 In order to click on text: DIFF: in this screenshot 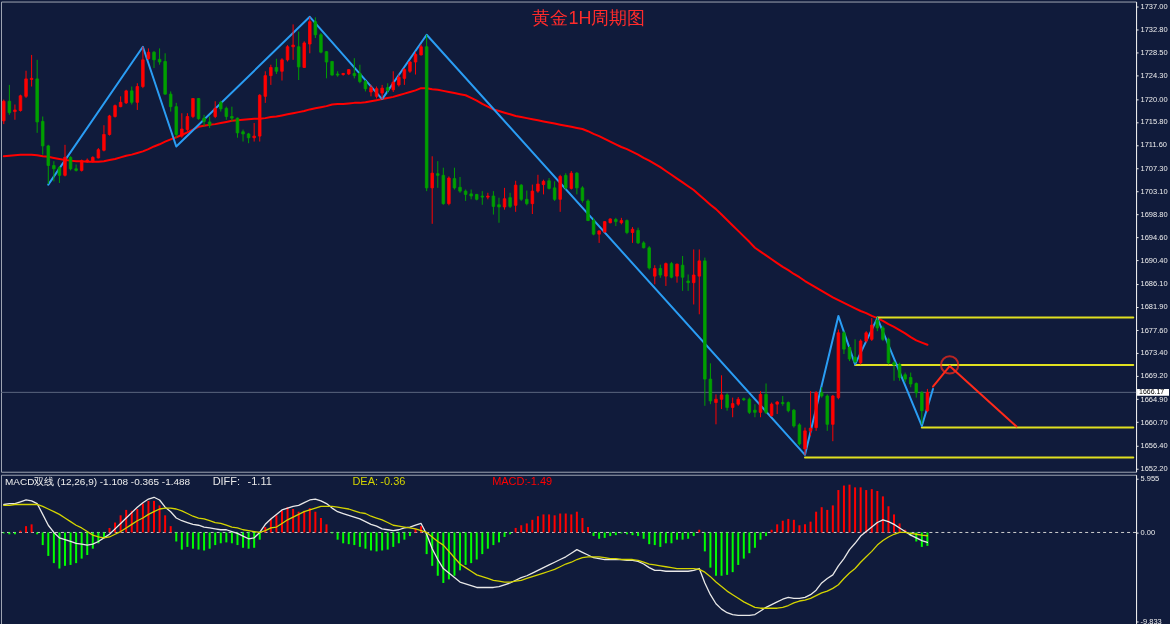, I will do `click(226, 480)`.